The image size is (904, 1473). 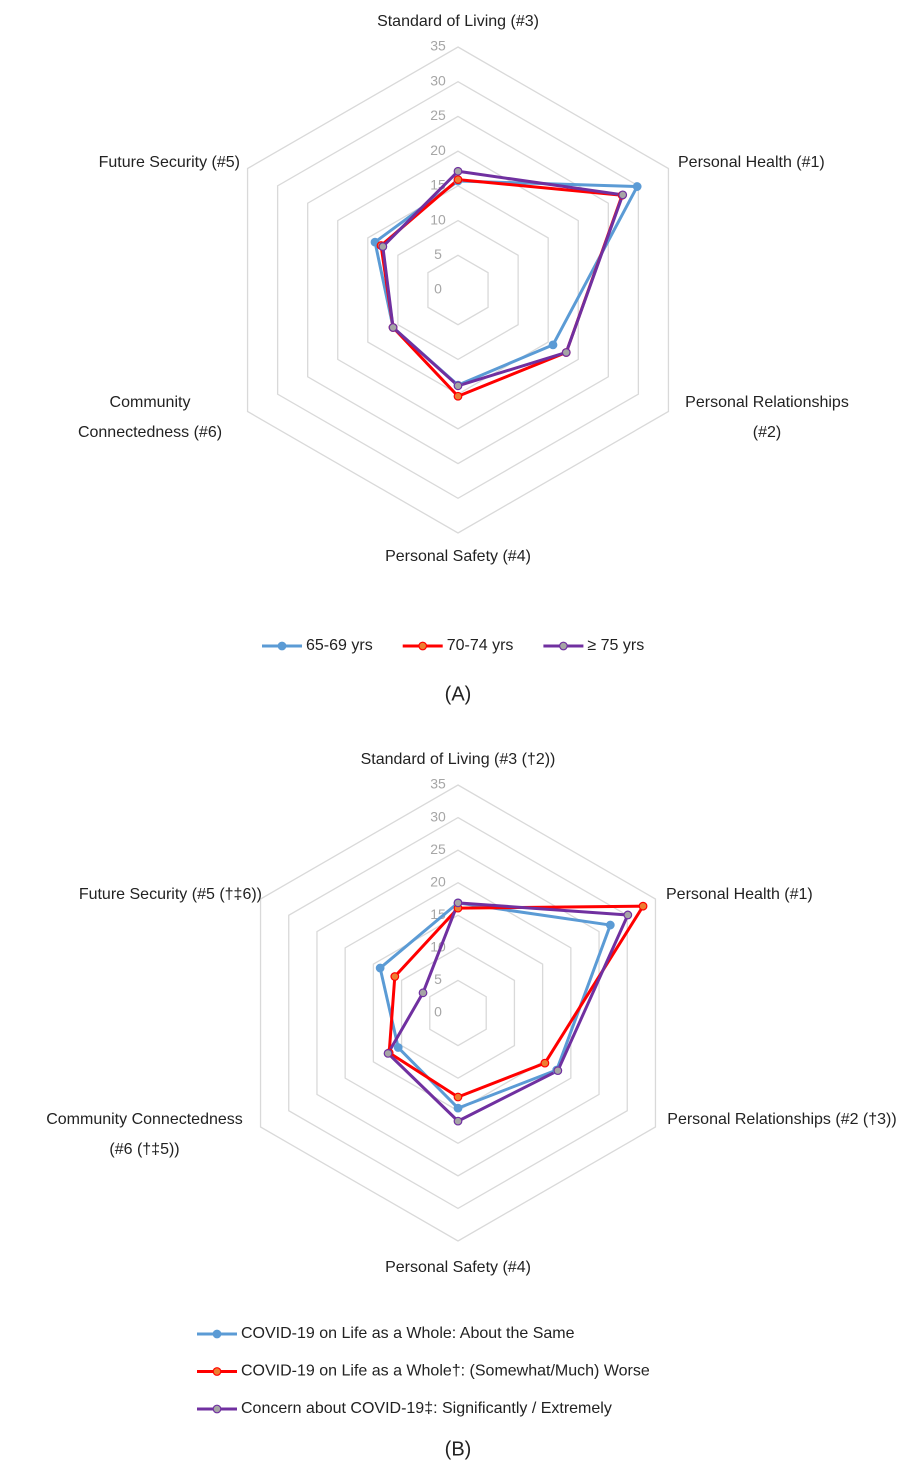 What do you see at coordinates (150, 417) in the screenshot?
I see `axis-label: Community Connectedness (#6)` at bounding box center [150, 417].